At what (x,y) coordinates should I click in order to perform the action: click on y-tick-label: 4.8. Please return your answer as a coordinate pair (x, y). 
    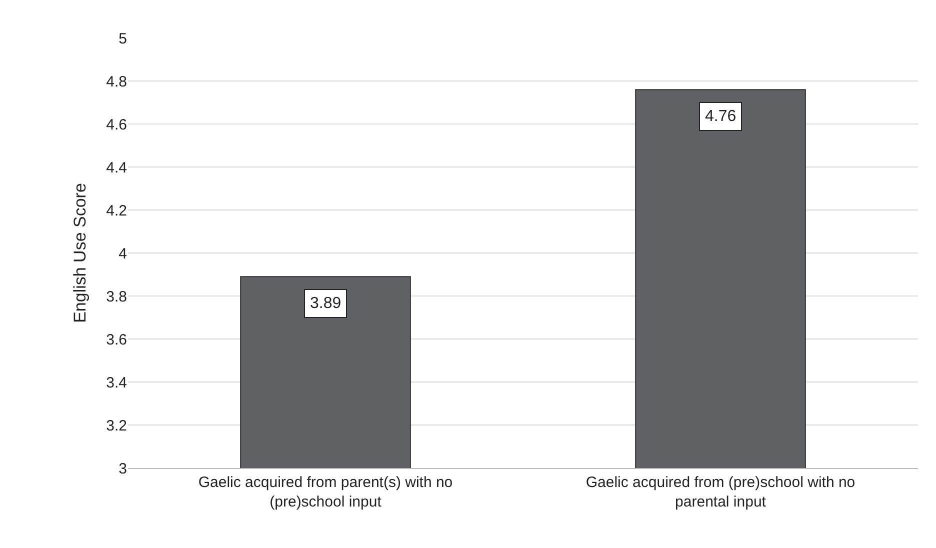
    Looking at the image, I should click on (116, 81).